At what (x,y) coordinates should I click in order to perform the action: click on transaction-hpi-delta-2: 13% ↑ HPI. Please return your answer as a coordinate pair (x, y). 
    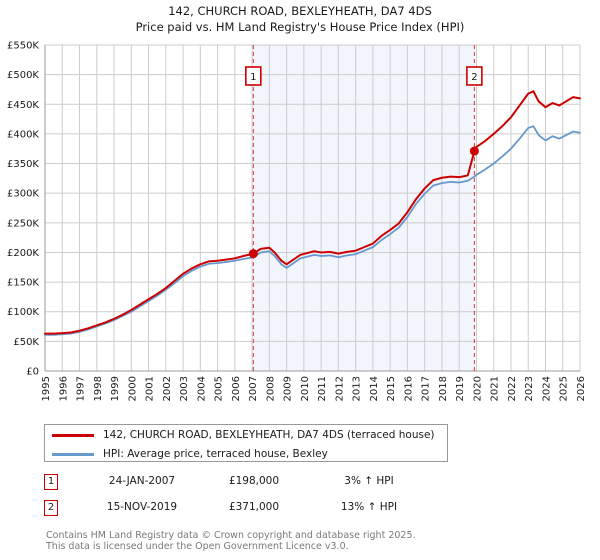
    Looking at the image, I should click on (369, 507).